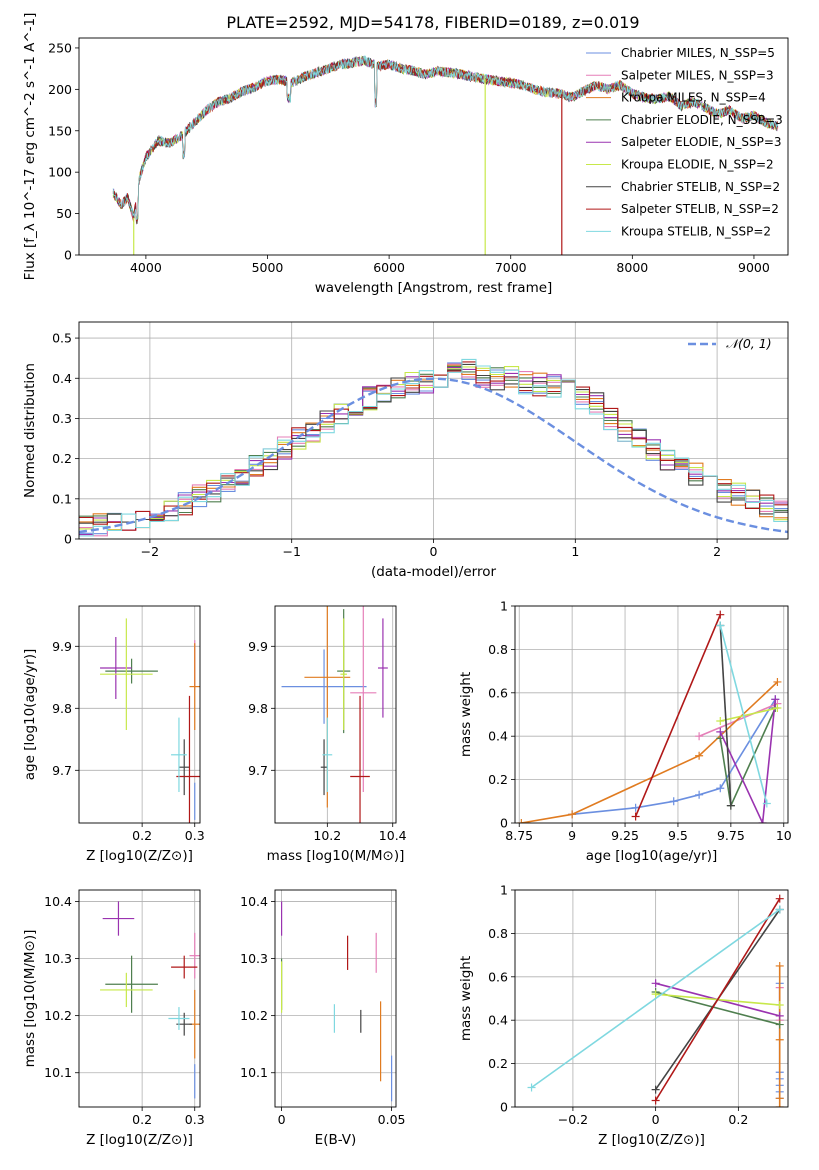 This screenshot has height=1170, width=819. What do you see at coordinates (697, 165) in the screenshot?
I see `legend-label: Kroupa ELODIE, N_SSP=2` at bounding box center [697, 165].